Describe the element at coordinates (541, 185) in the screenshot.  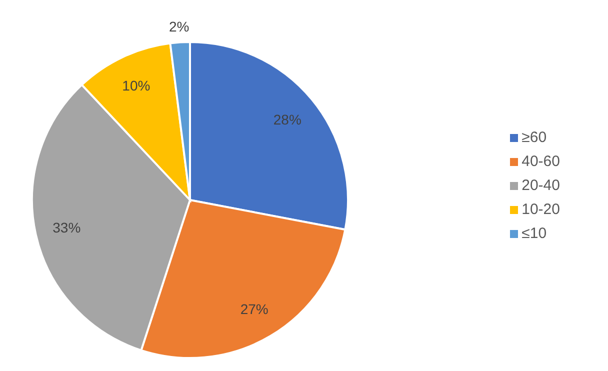
I see `legend-label: 20-40` at that location.